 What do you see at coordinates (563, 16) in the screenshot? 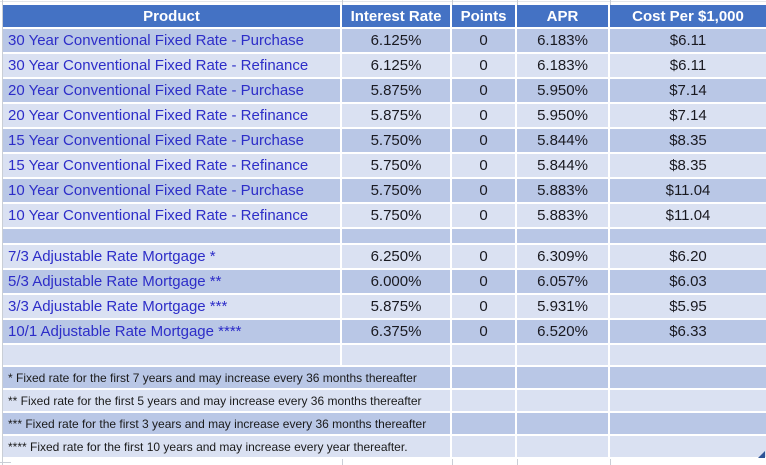
I see `header-cell-apr: APR` at bounding box center [563, 16].